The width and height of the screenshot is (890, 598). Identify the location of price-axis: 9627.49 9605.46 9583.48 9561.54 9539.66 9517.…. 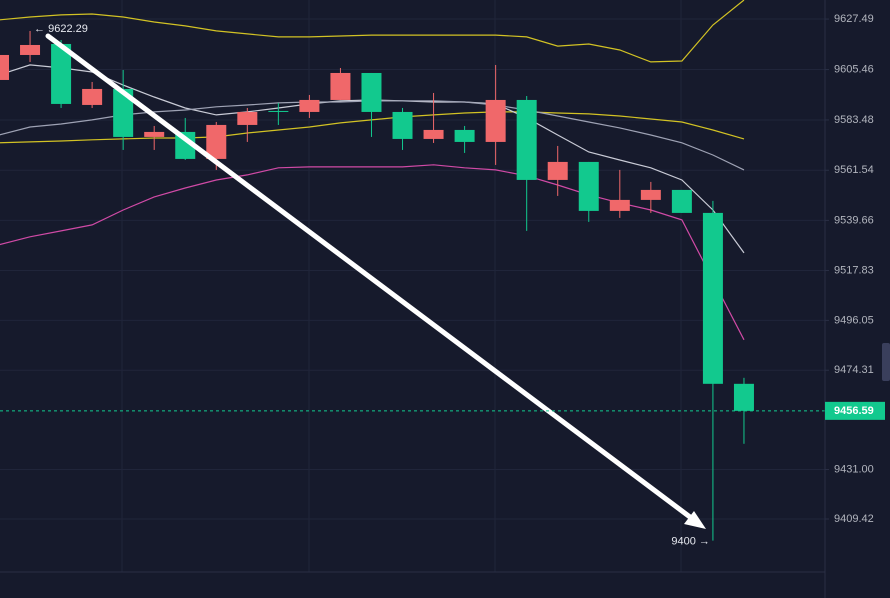
(855, 269).